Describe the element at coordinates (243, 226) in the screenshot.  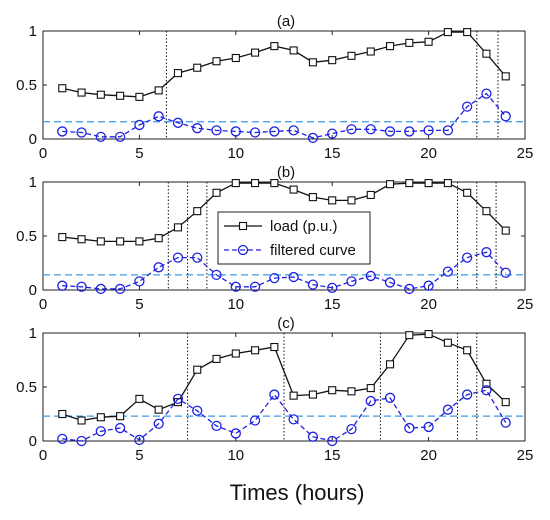
I see `legend-load-marker` at that location.